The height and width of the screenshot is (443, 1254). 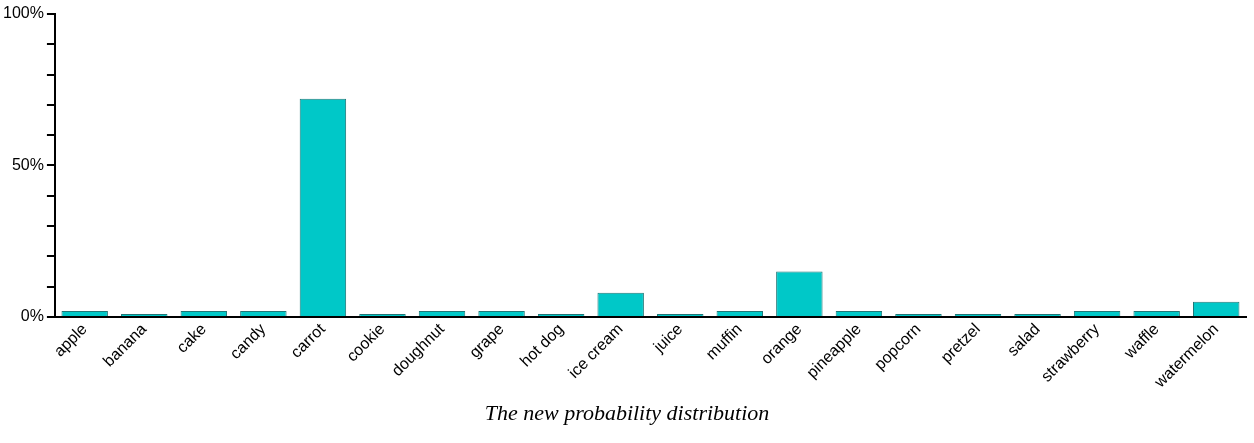 I want to click on text: The new probability distribution, so click(x=627, y=413).